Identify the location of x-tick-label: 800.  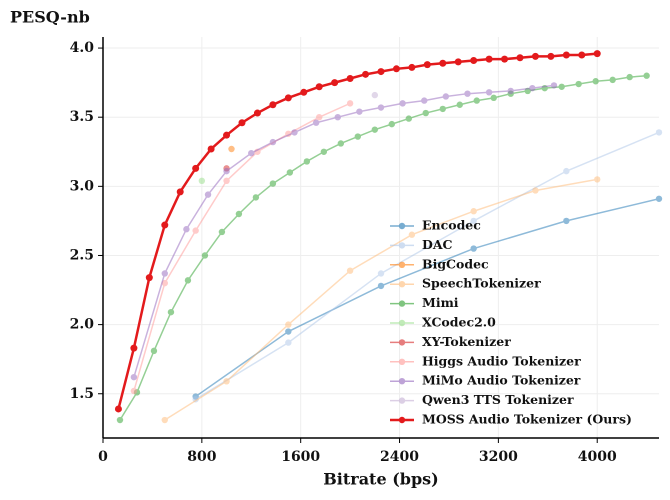
(201, 457).